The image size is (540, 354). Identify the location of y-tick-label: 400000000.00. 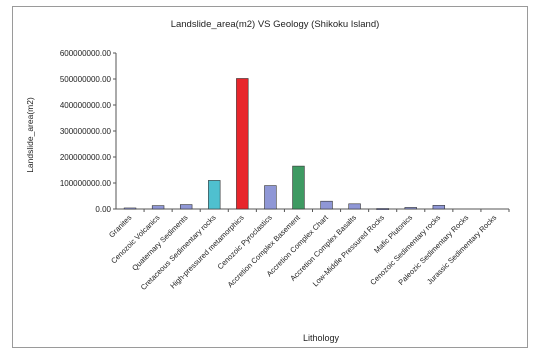
(86, 105).